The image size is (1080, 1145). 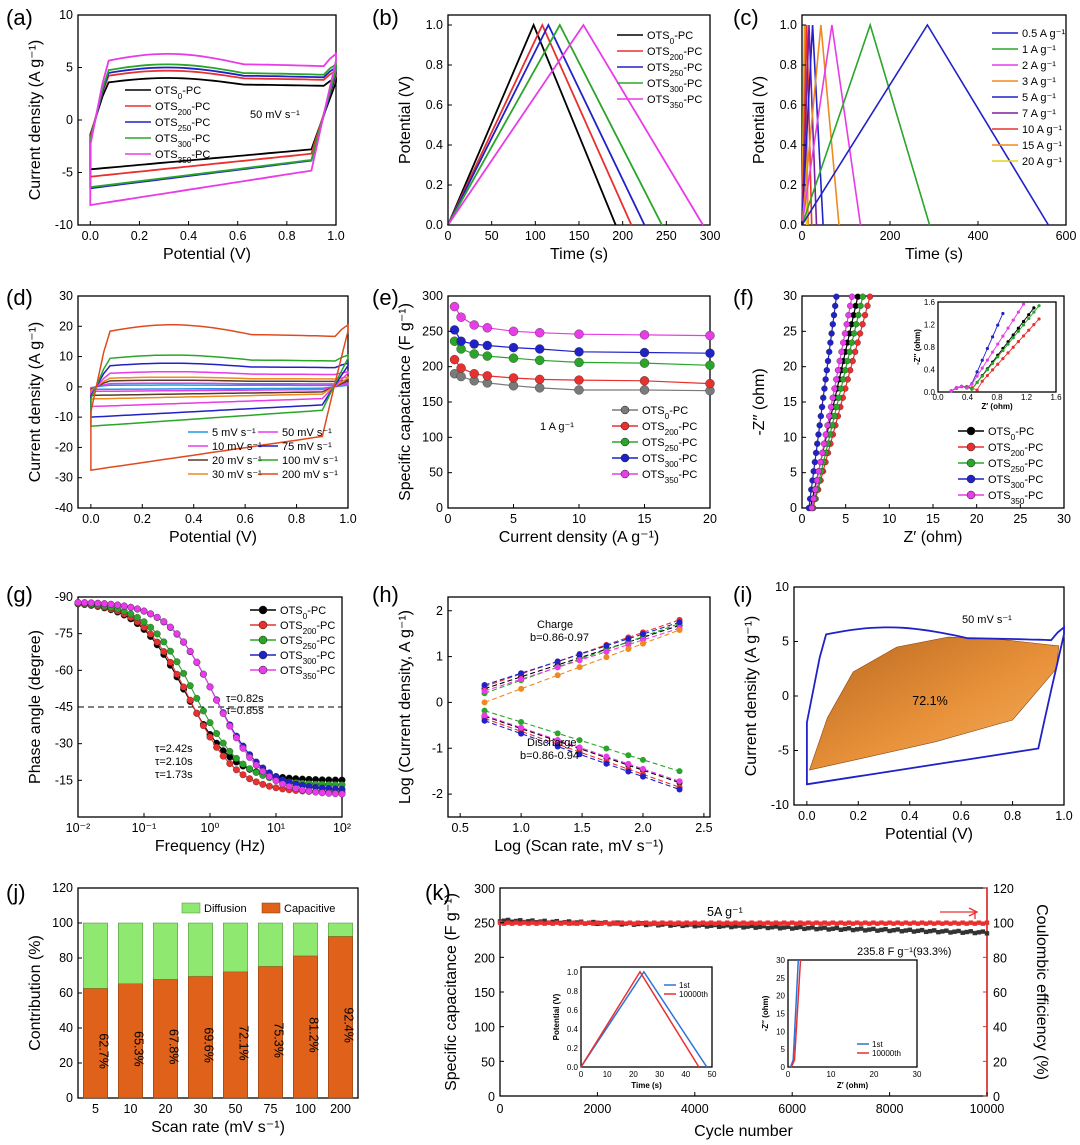 What do you see at coordinates (434, 185) in the screenshot?
I see `y-tick-label: 0.2` at bounding box center [434, 185].